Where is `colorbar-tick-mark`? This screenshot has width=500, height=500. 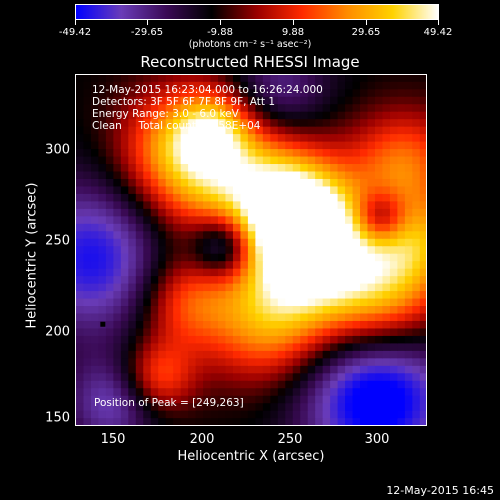
colorbar-tick-mark is located at coordinates (75, 22).